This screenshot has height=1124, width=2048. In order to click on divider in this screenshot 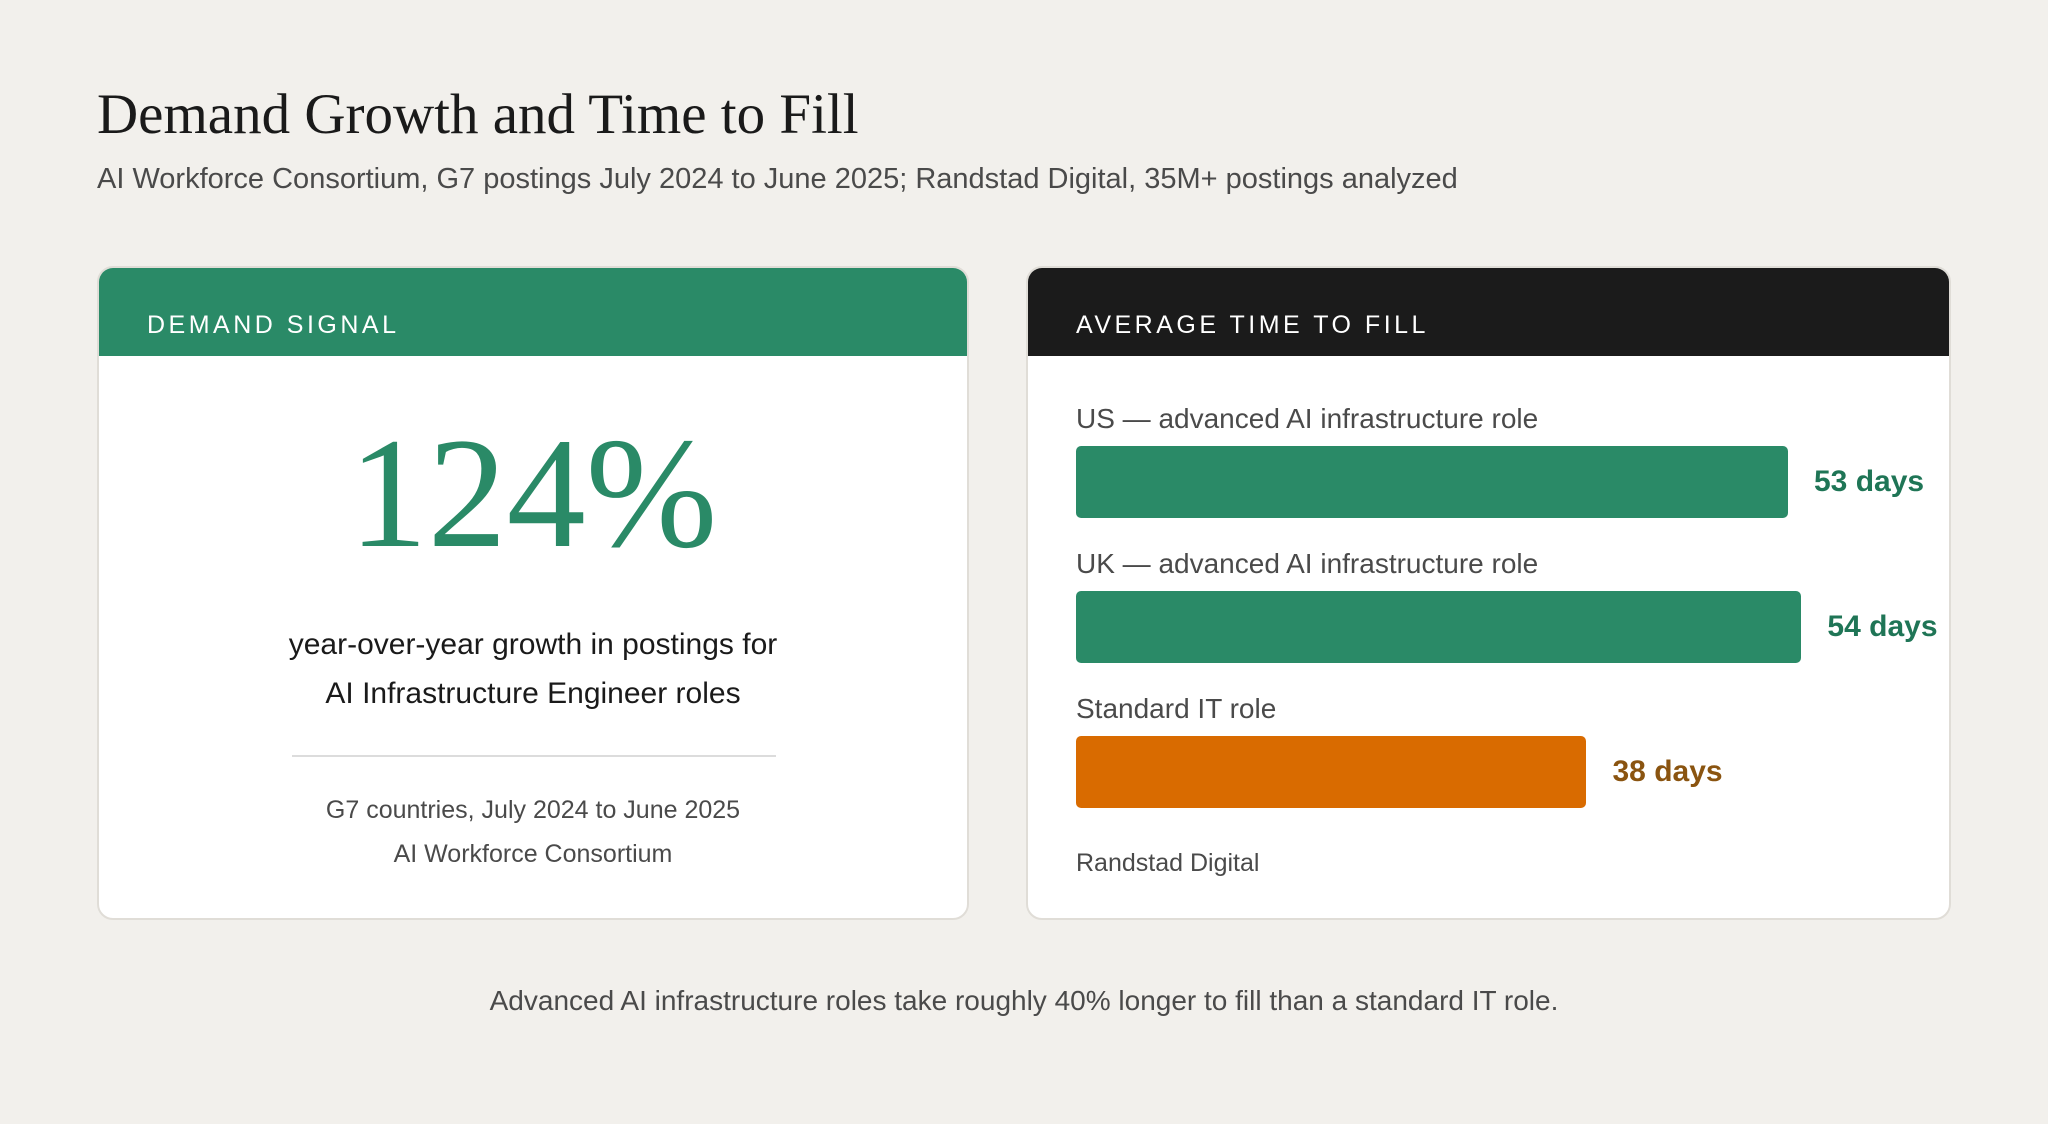, I will do `click(534, 756)`.